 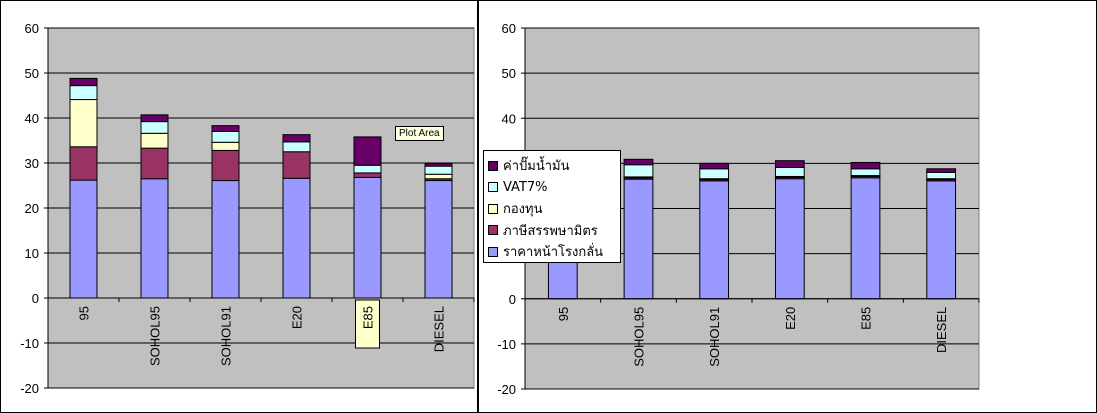 I want to click on legend-item: ภาษีสรรพษามิตร, so click(x=554, y=231).